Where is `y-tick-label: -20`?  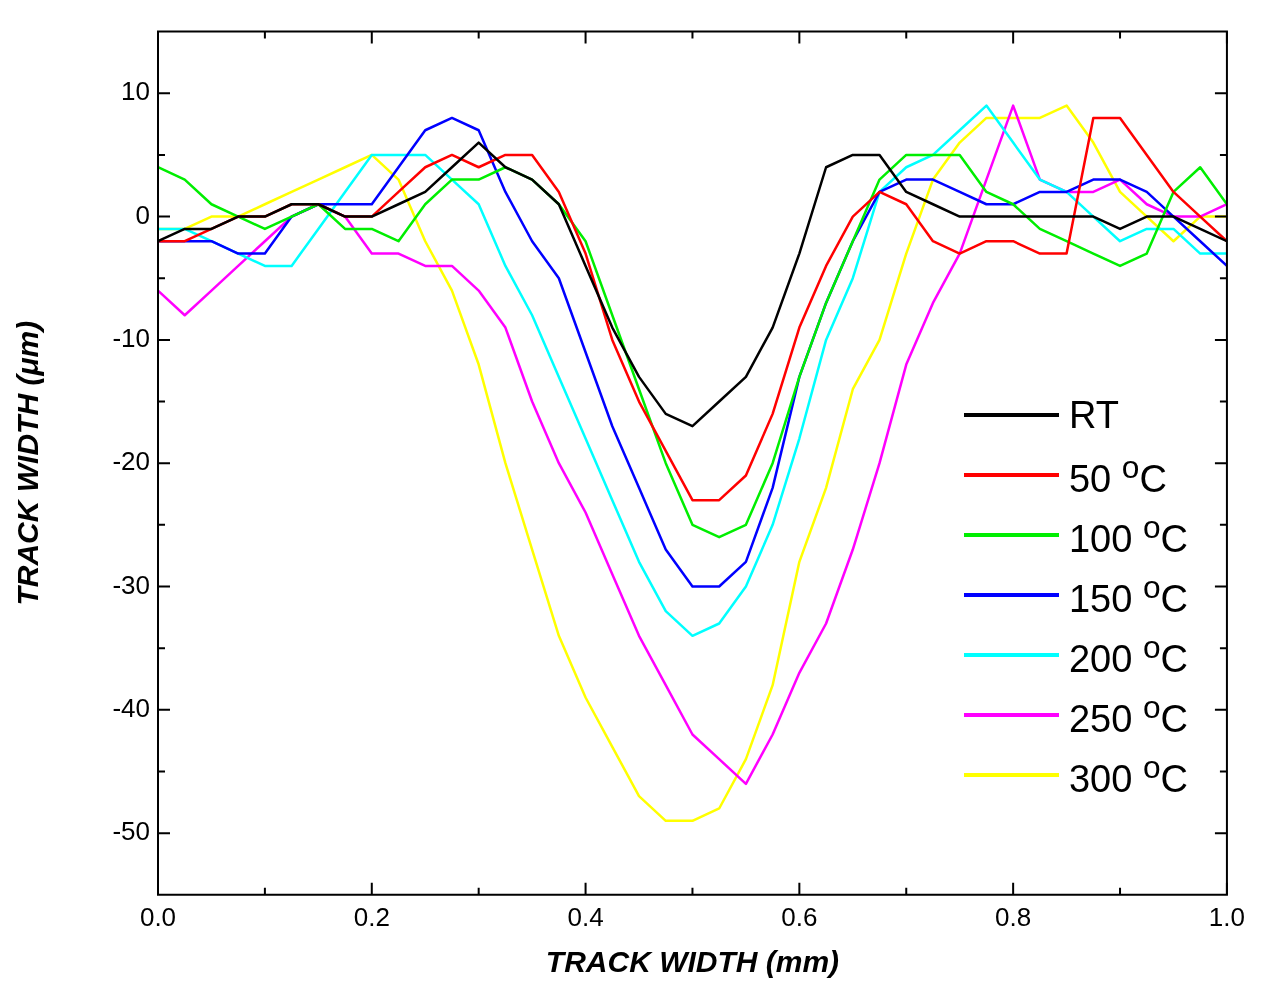 y-tick-label: -20 is located at coordinates (131, 461).